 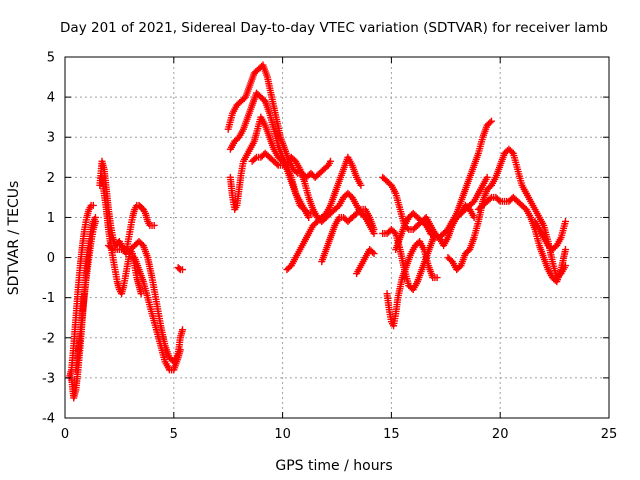 What do you see at coordinates (51, 58) in the screenshot?
I see `y-tick-label: 5` at bounding box center [51, 58].